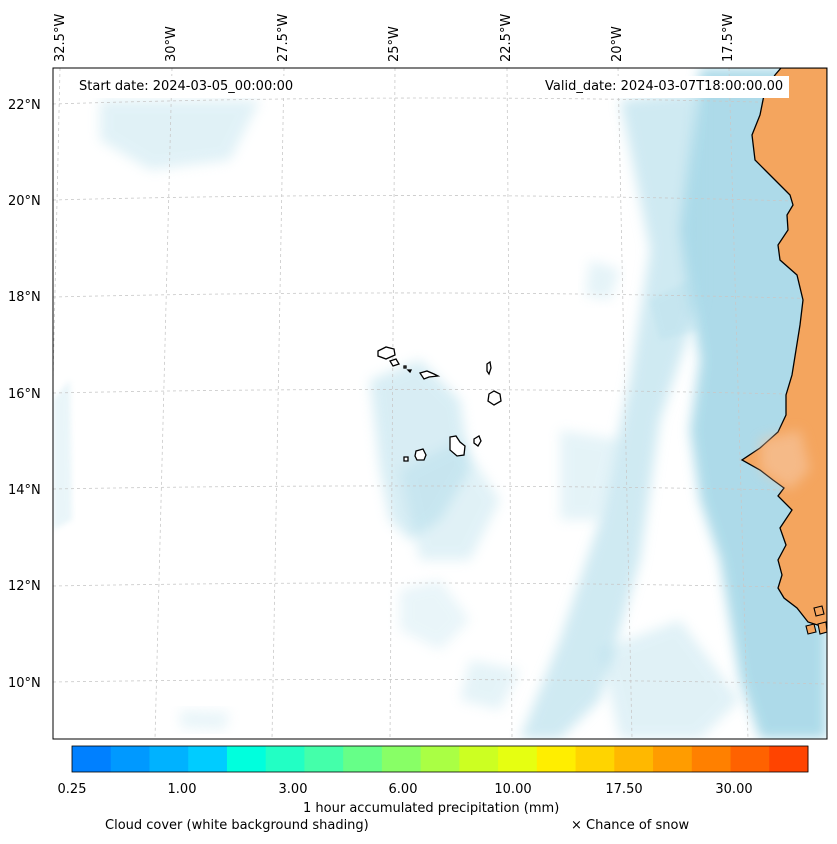 The image size is (837, 844). What do you see at coordinates (513, 789) in the screenshot?
I see `colorbar-tick-label: 10.00` at bounding box center [513, 789].